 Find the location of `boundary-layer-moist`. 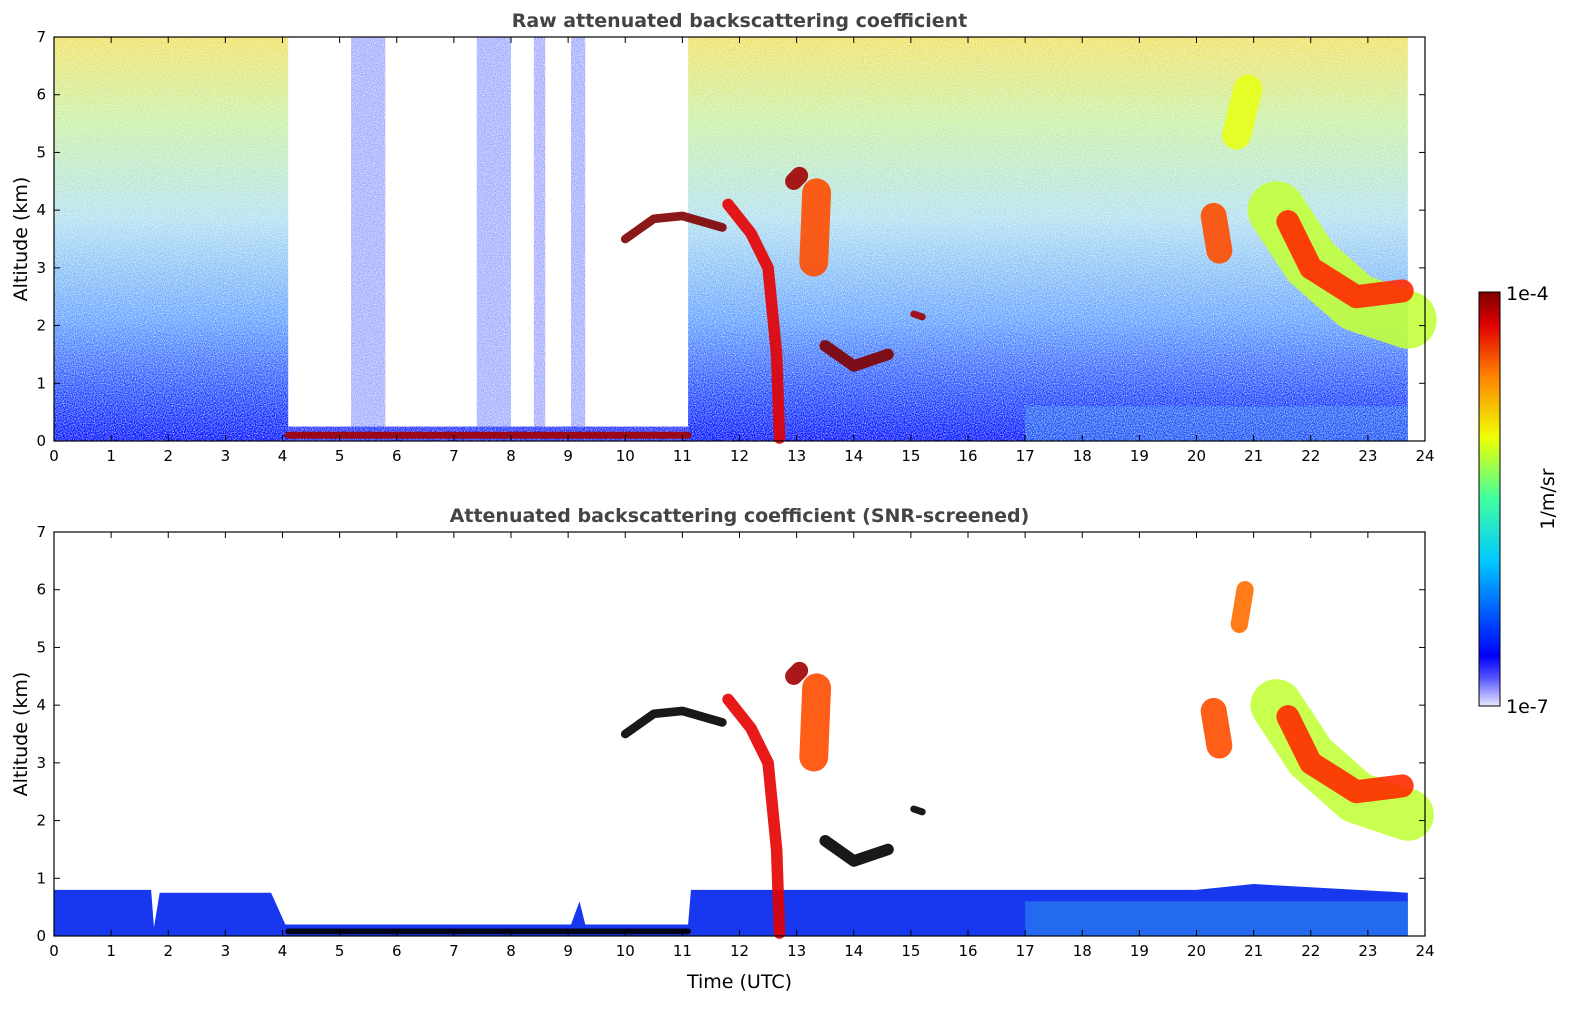

boundary-layer-moist is located at coordinates (1216, 918).